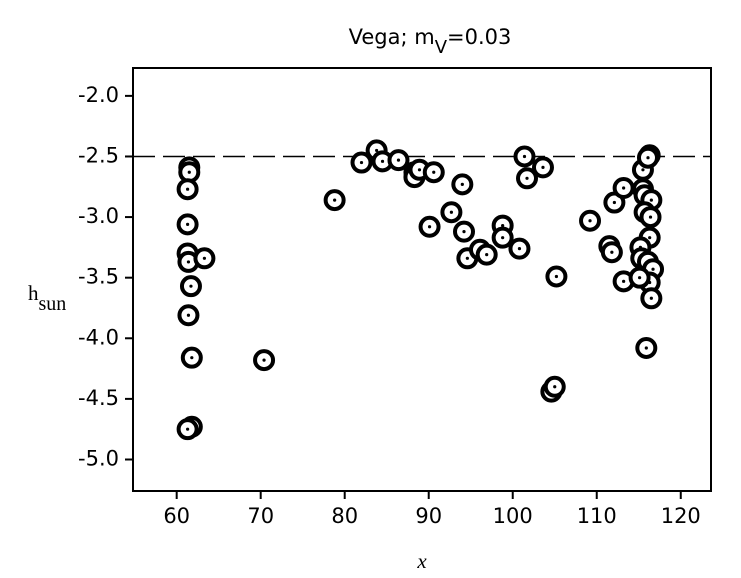  What do you see at coordinates (98, 155) in the screenshot?
I see `y-tick-label: -2.5` at bounding box center [98, 155].